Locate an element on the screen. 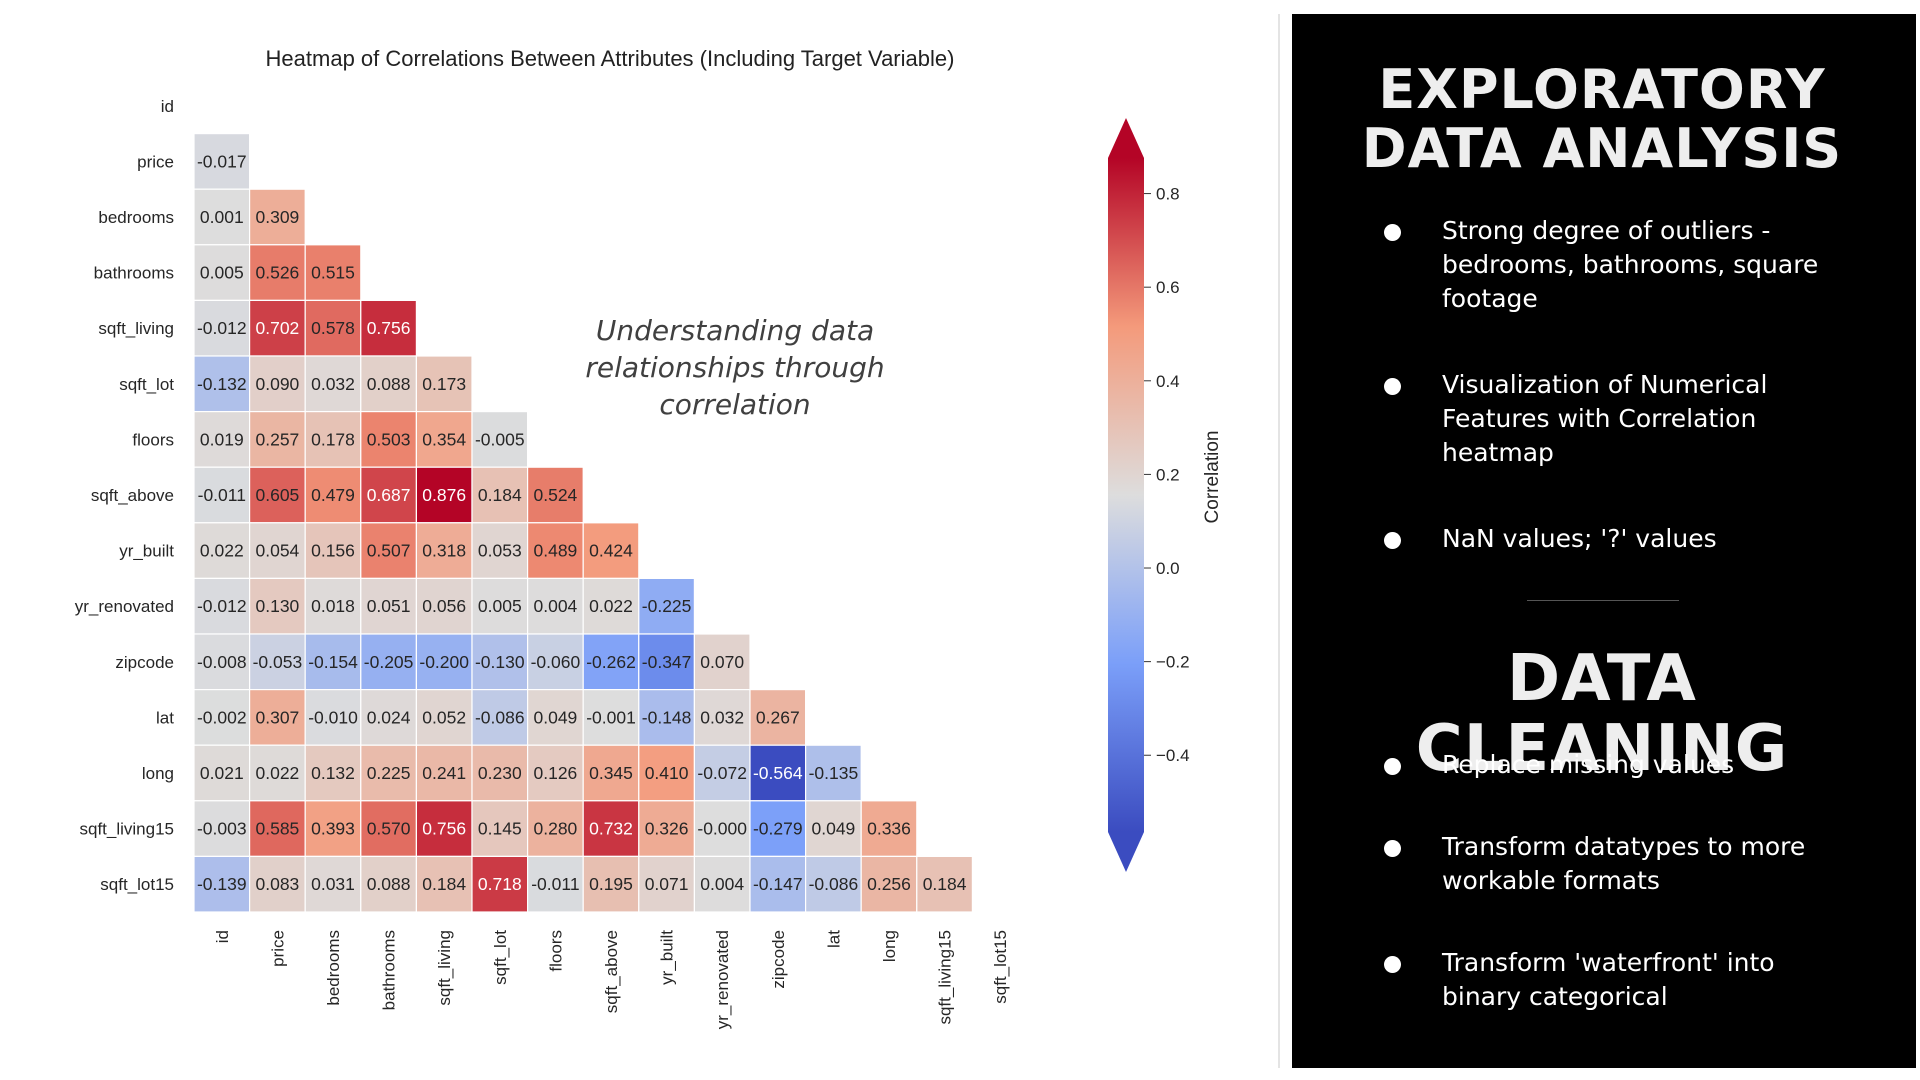 The width and height of the screenshot is (1920, 1080). row-label: sqft_living is located at coordinates (136, 328).